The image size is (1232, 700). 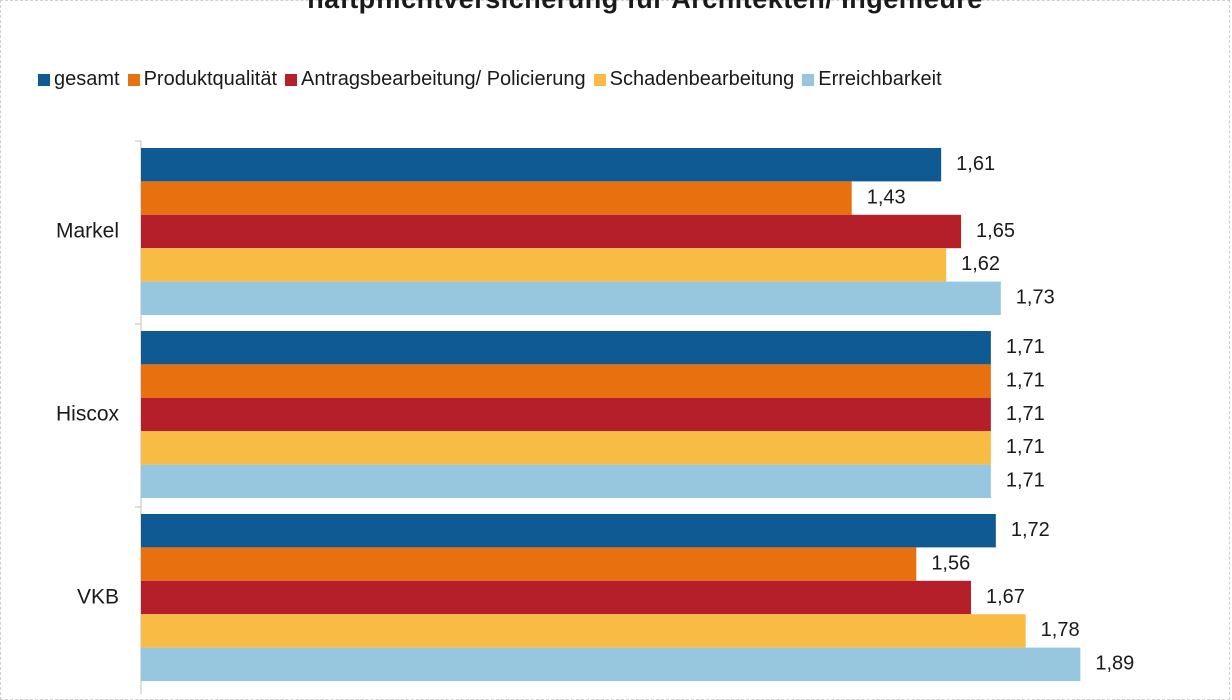 What do you see at coordinates (210, 79) in the screenshot?
I see `legend-label: Produktqualität` at bounding box center [210, 79].